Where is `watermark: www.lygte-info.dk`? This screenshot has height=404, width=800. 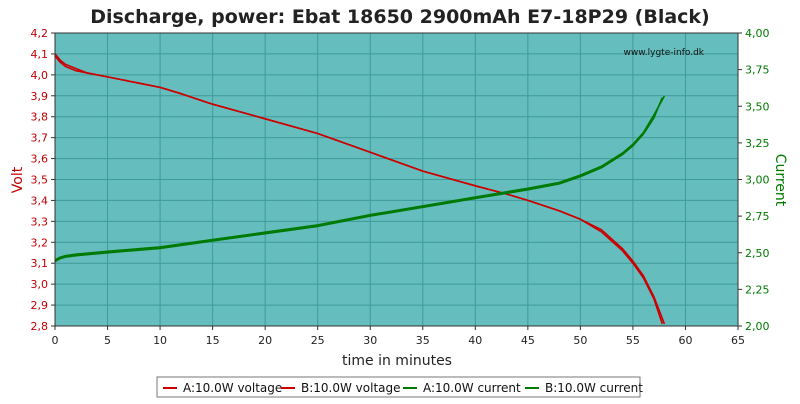
watermark: www.lygte-info.dk is located at coordinates (664, 53).